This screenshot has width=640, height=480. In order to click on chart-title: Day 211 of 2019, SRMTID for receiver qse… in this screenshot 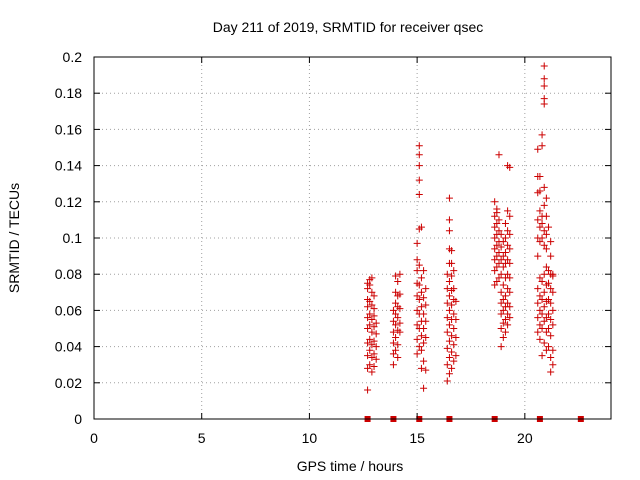, I will do `click(348, 27)`.